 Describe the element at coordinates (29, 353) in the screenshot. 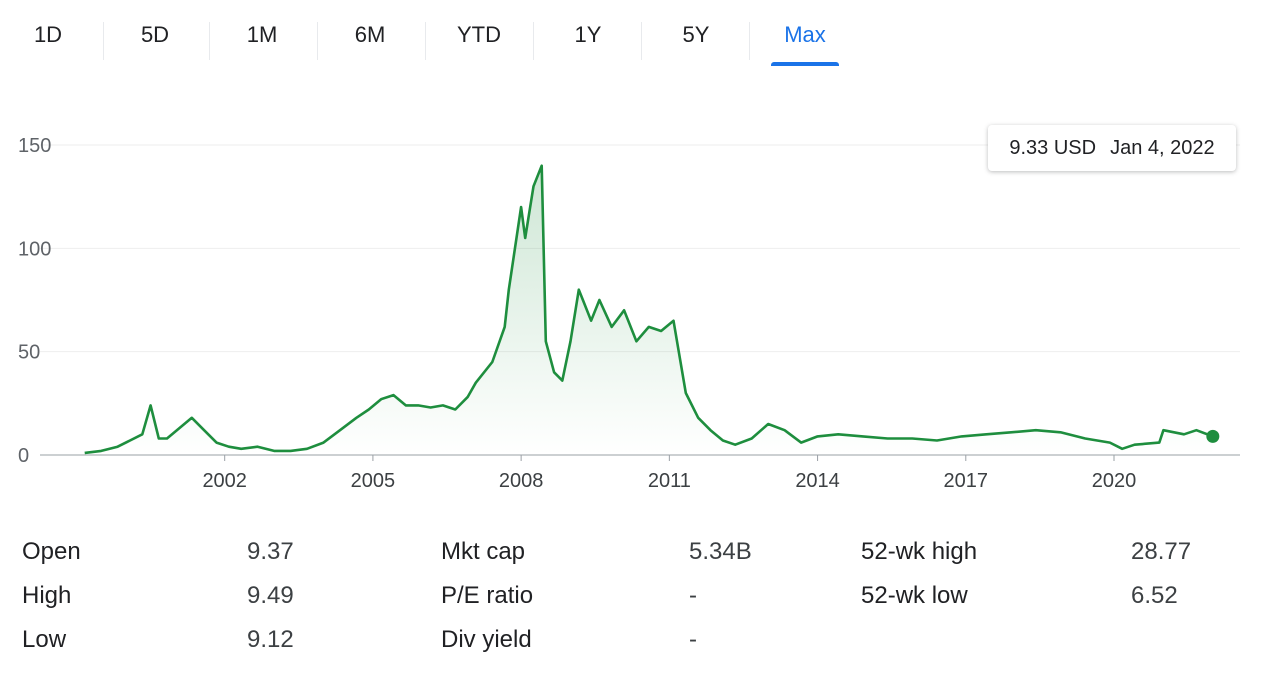

I see `y-tick-label: 50` at that location.